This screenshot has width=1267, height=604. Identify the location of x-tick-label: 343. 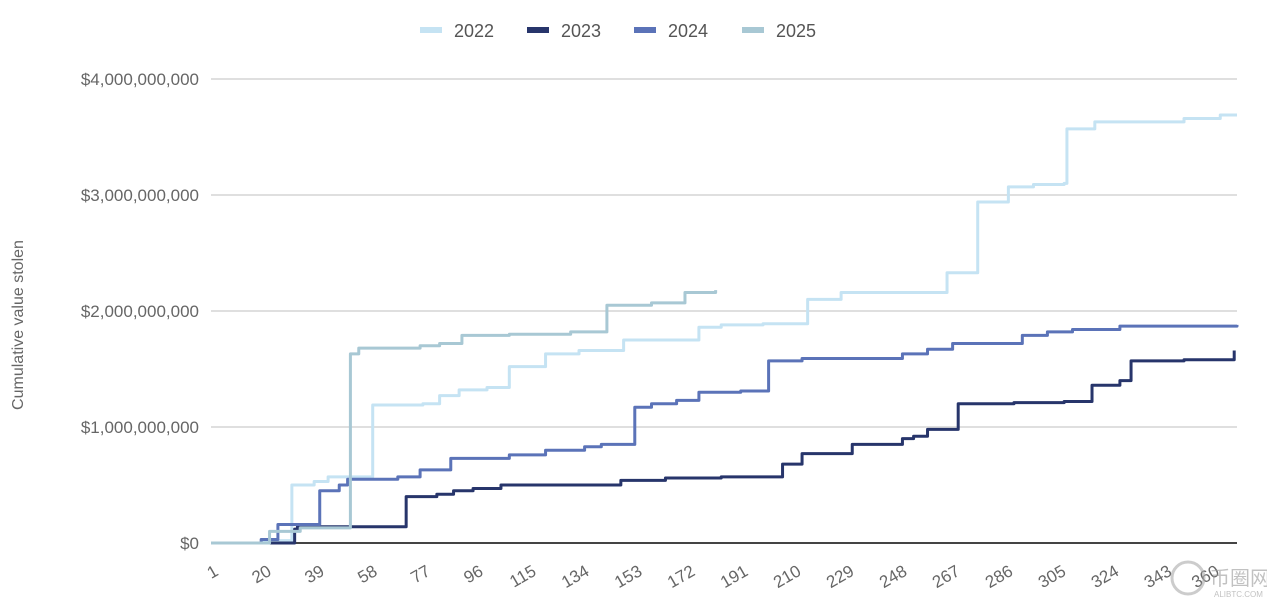
(1158, 576).